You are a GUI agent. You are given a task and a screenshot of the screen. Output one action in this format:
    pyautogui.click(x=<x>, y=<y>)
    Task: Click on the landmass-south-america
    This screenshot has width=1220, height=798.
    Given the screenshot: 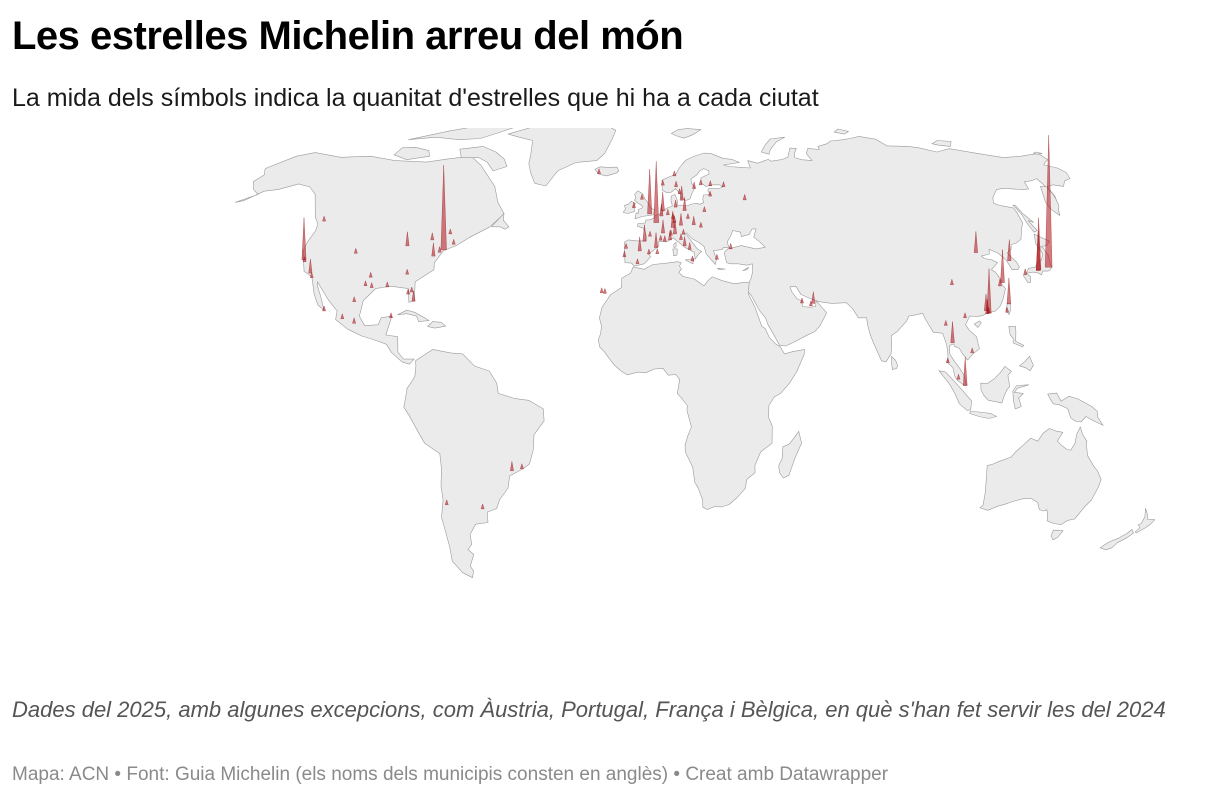 What is the action you would take?
    pyautogui.click(x=474, y=463)
    